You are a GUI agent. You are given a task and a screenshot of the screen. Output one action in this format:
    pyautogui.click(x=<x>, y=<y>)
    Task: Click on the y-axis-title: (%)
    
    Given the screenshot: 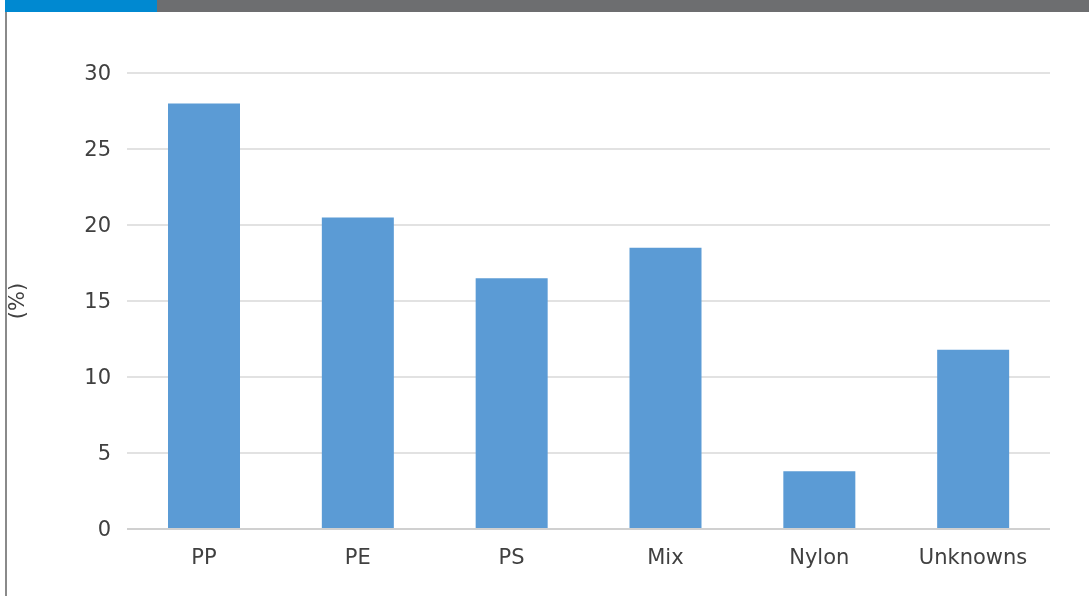 What is the action you would take?
    pyautogui.click(x=17, y=301)
    